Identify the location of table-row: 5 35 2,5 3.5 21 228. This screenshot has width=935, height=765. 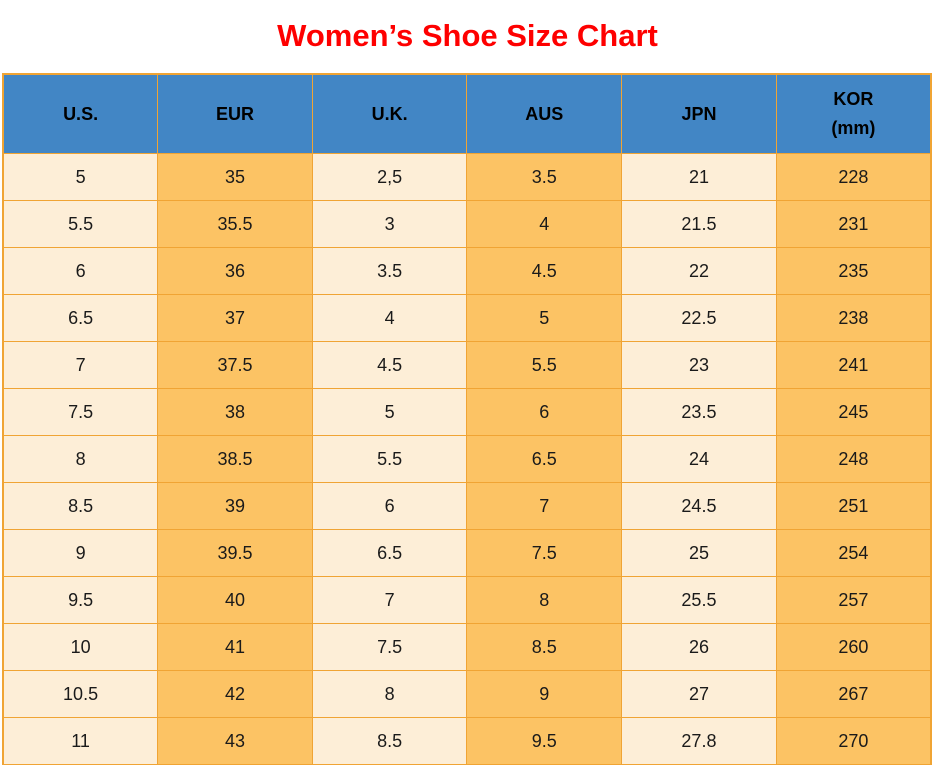
(467, 177).